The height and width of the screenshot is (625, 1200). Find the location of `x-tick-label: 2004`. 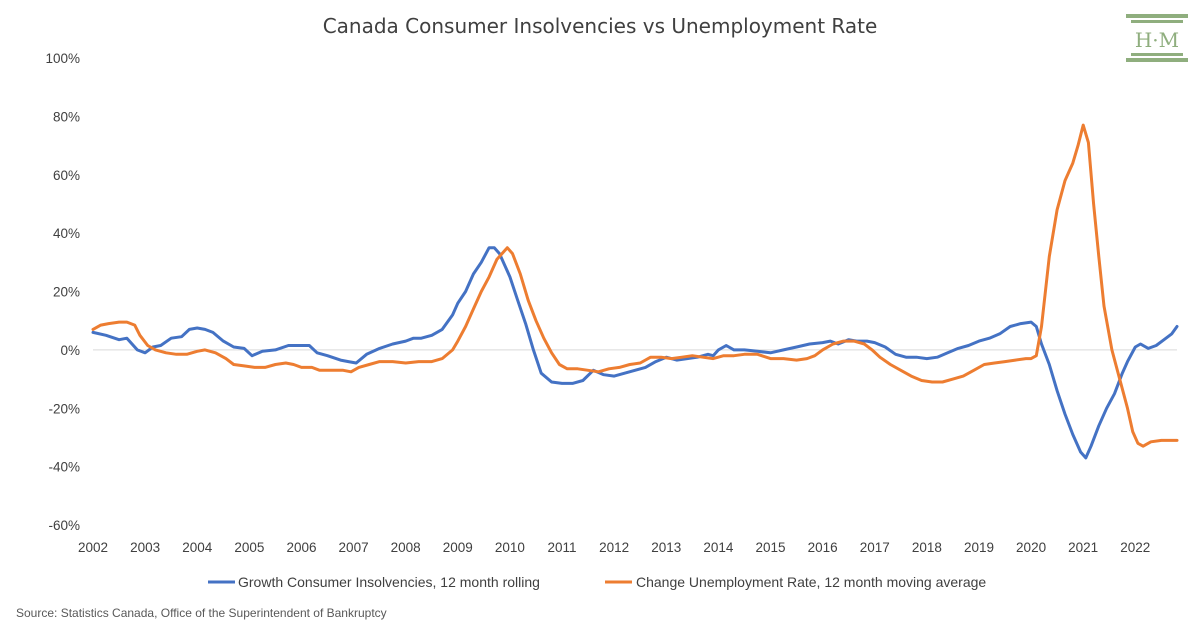

x-tick-label: 2004 is located at coordinates (197, 547).